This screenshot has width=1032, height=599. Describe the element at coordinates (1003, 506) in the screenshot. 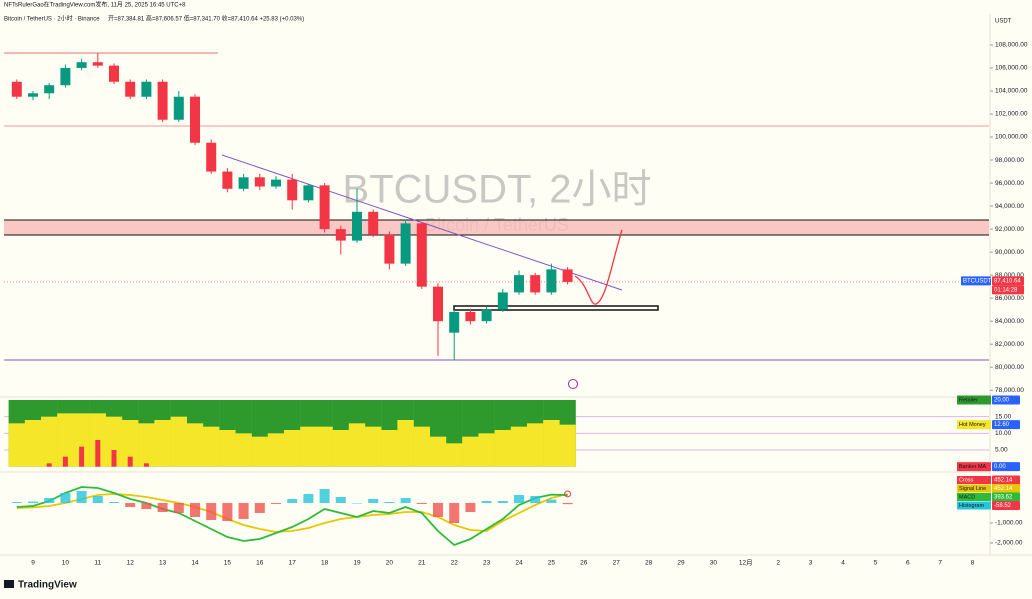

I see `legend-value: -58.52` at that location.